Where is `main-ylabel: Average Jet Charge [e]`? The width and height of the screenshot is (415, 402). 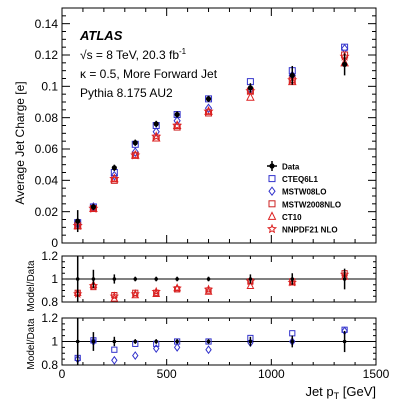 main-ylabel: Average Jet Charge [e] is located at coordinates (20, 142).